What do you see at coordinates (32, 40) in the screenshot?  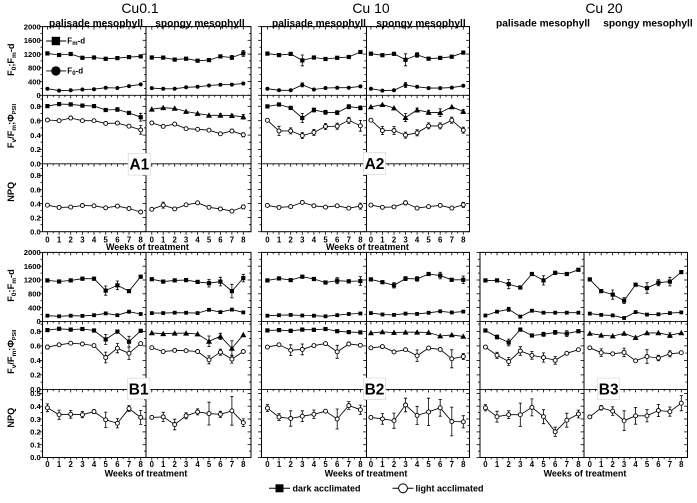 I see `svg-text: 1600` at bounding box center [32, 40].